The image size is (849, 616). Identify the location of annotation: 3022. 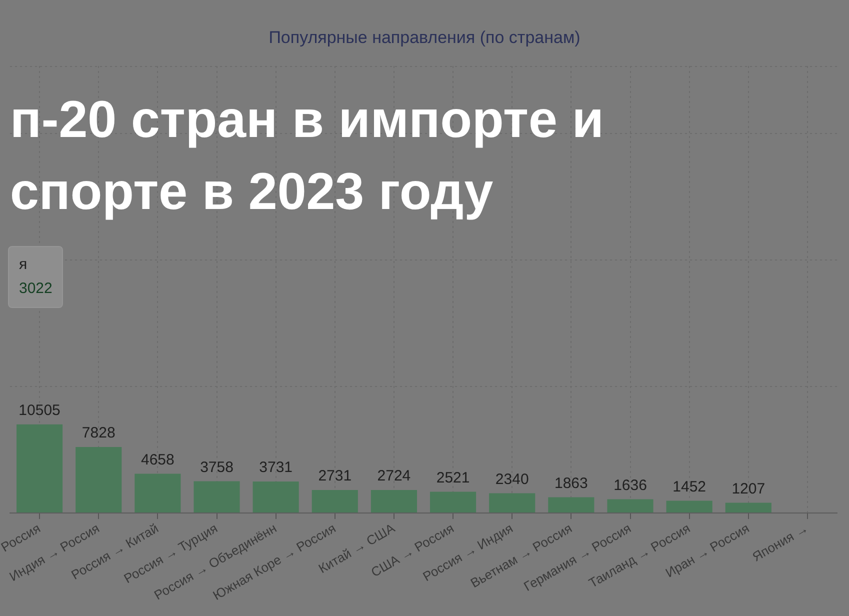
(35, 288).